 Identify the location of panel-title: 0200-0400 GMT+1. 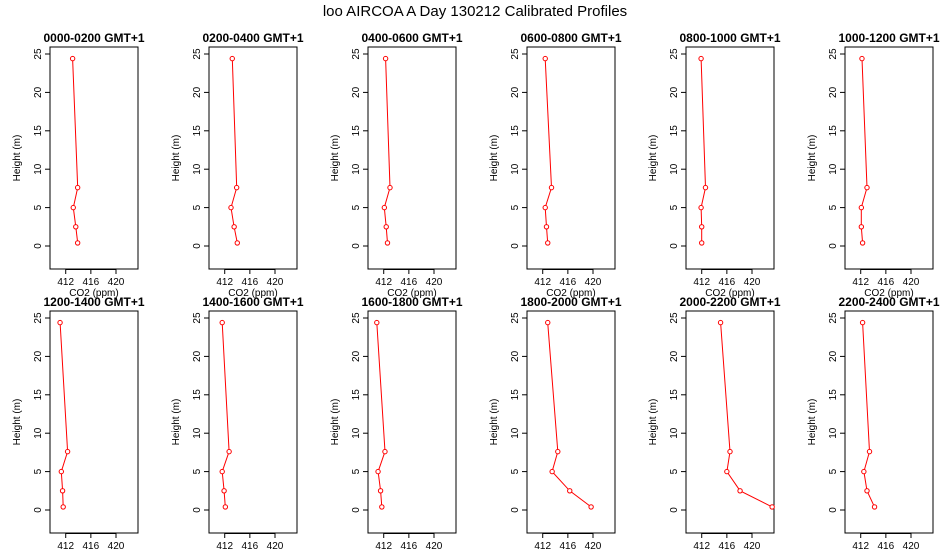
(252, 38).